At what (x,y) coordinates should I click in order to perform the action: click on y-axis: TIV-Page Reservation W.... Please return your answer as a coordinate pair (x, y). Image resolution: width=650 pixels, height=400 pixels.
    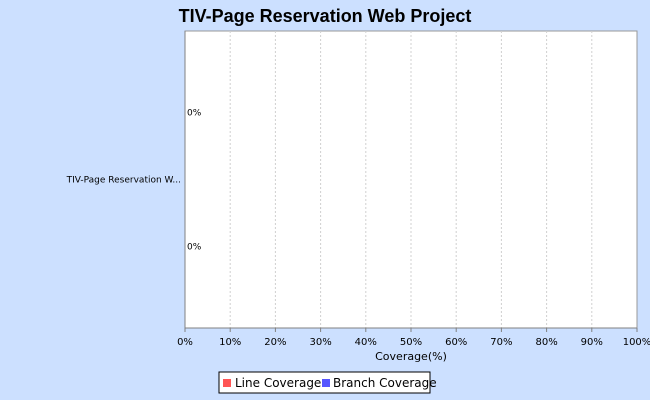
    Looking at the image, I should click on (126, 179).